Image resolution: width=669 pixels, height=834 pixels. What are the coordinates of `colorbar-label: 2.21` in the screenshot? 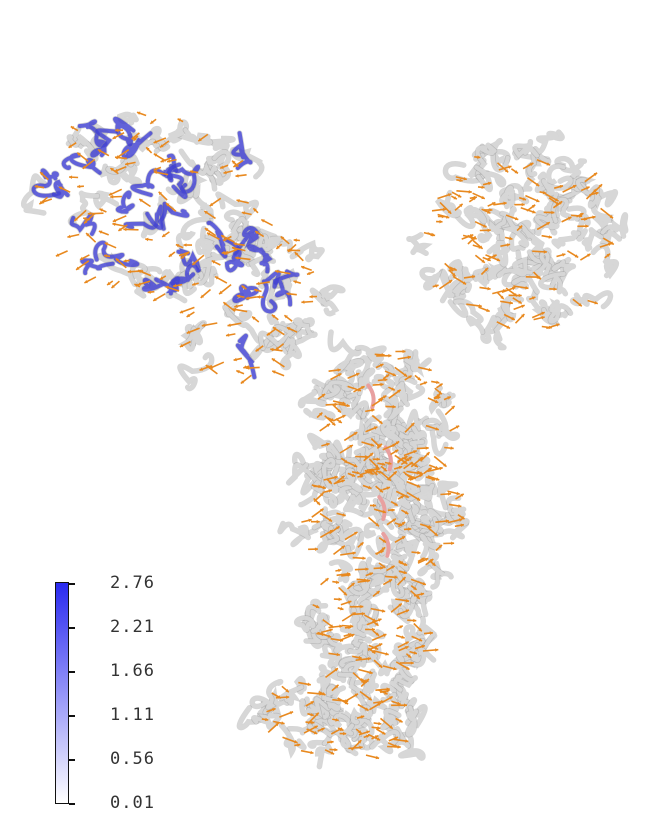 It's located at (132, 627).